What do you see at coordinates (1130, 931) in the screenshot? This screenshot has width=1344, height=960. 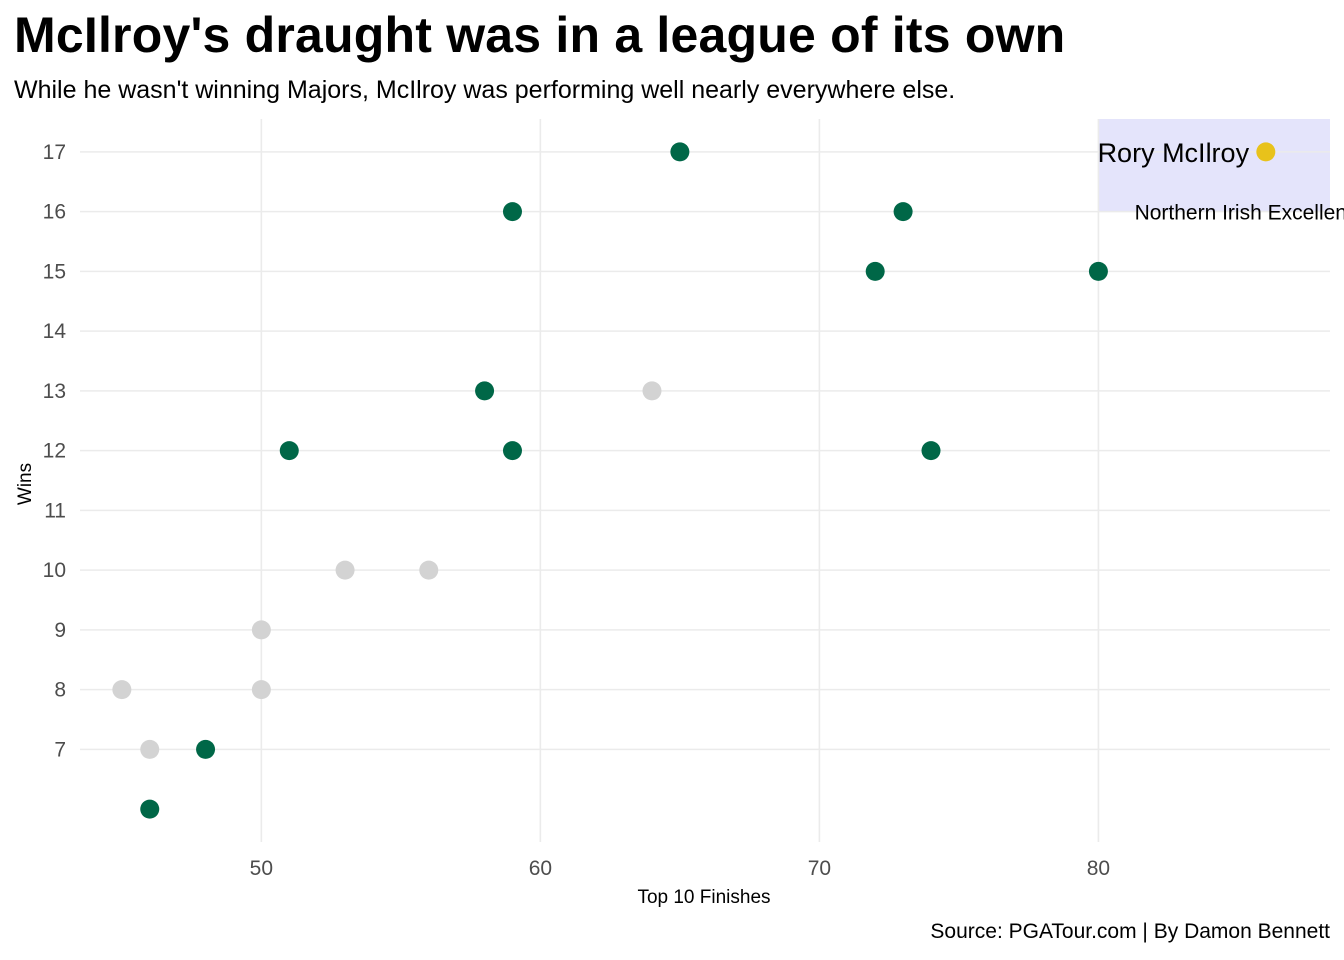 I see `chart-caption: Source: PGATour.com | By Damon Bennett` at bounding box center [1130, 931].